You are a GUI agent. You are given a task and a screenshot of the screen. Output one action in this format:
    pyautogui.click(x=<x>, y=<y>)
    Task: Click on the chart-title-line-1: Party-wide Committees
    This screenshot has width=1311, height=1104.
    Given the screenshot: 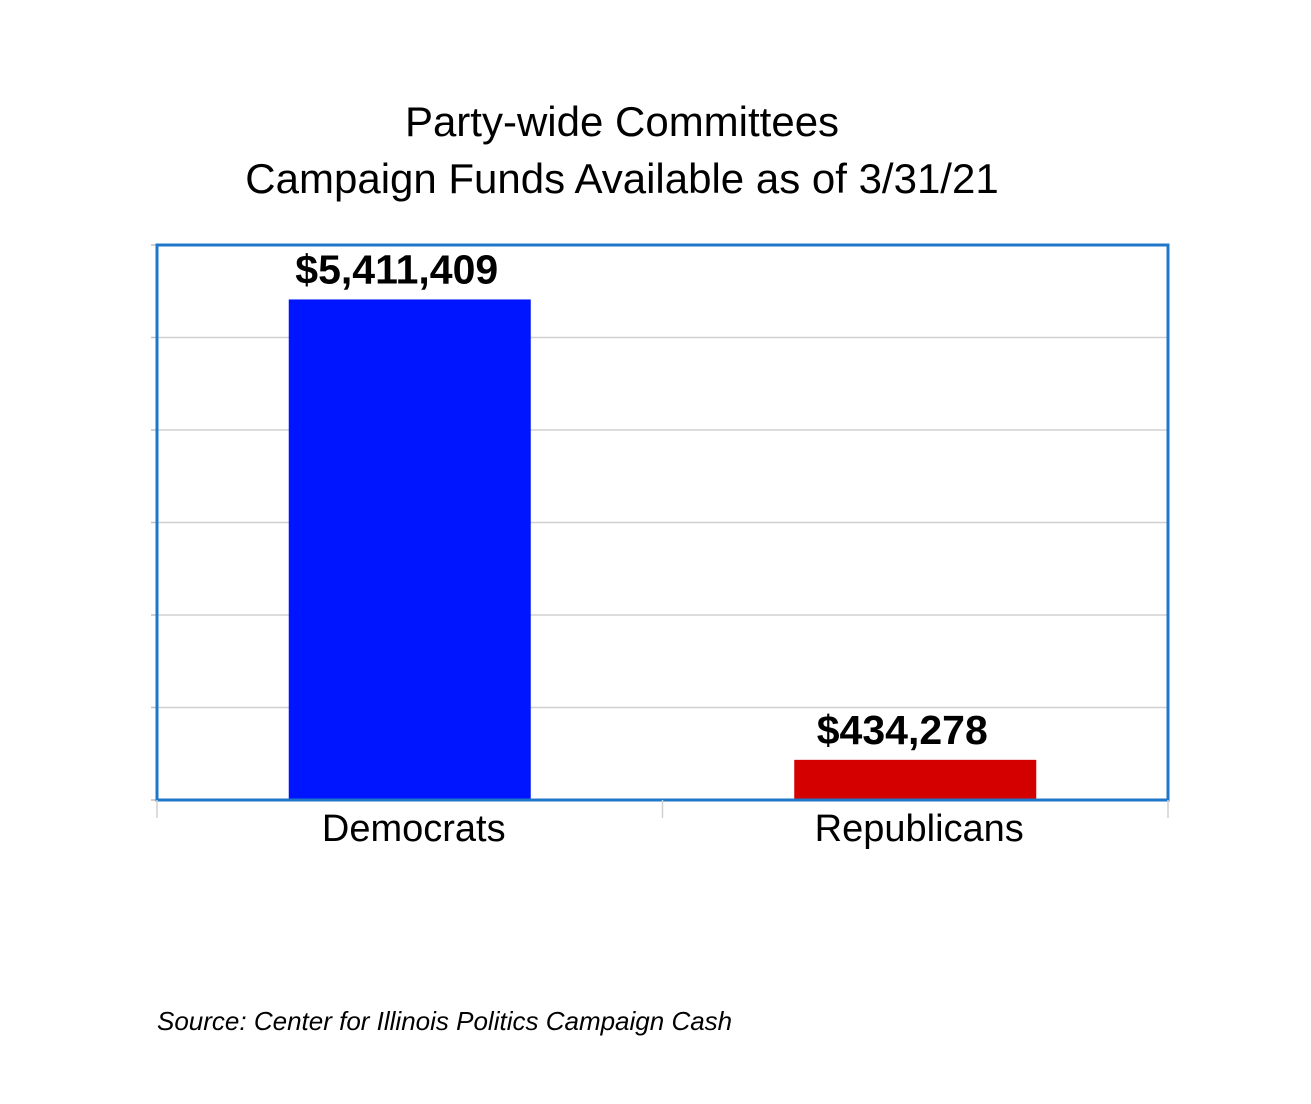 What is the action you would take?
    pyautogui.click(x=622, y=121)
    